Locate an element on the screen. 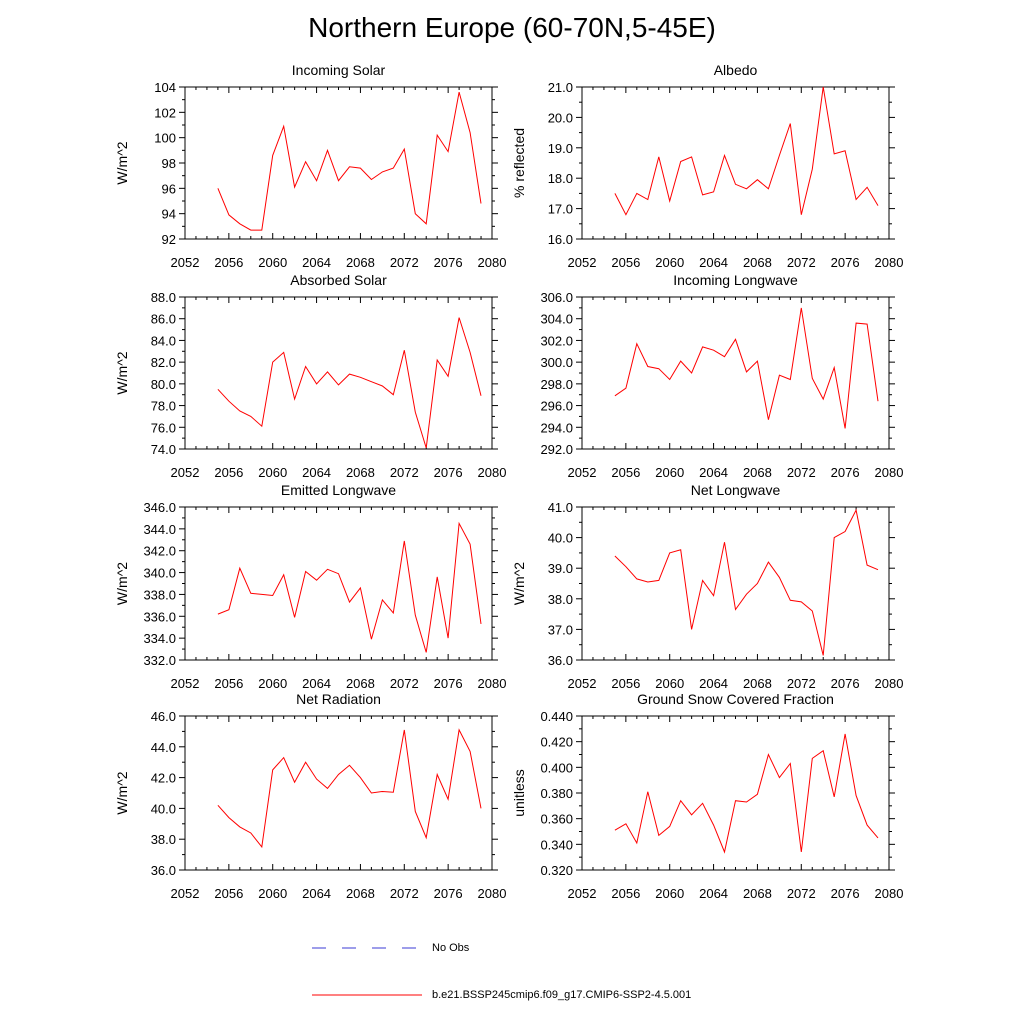  y-tick-label: 0.380 is located at coordinates (556, 793).